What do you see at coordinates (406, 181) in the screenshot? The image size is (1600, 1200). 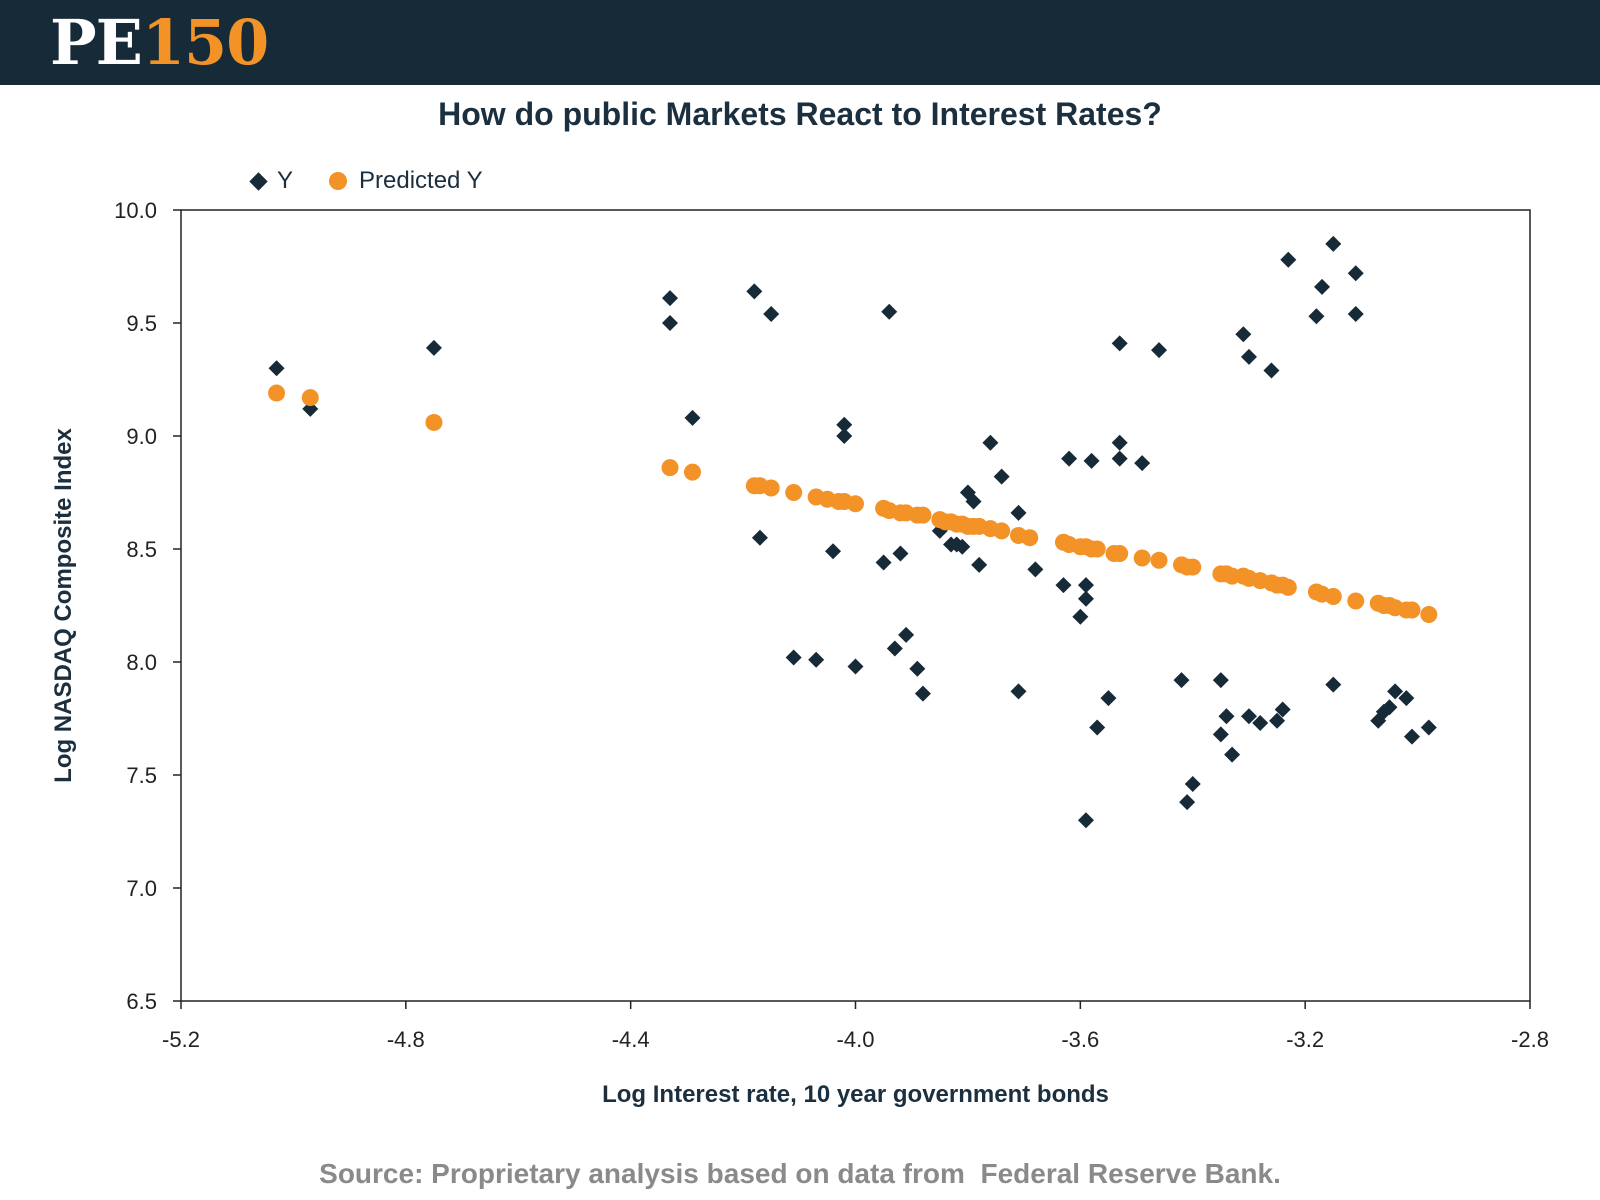 I see `legend-item-predicted-y: Predicted Y` at bounding box center [406, 181].